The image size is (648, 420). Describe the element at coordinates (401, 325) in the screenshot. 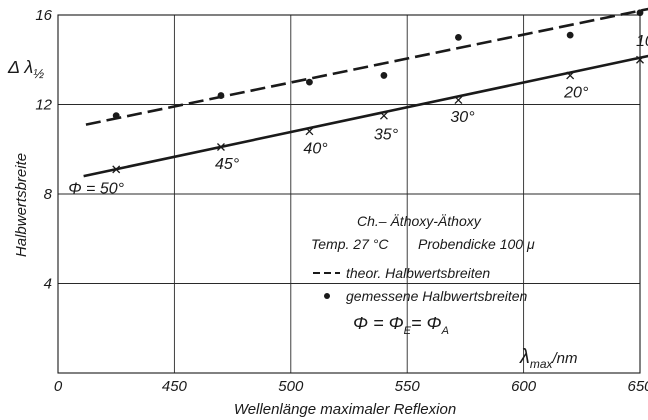

I see `legend-formula: Φ = ΦE= ΦA` at that location.